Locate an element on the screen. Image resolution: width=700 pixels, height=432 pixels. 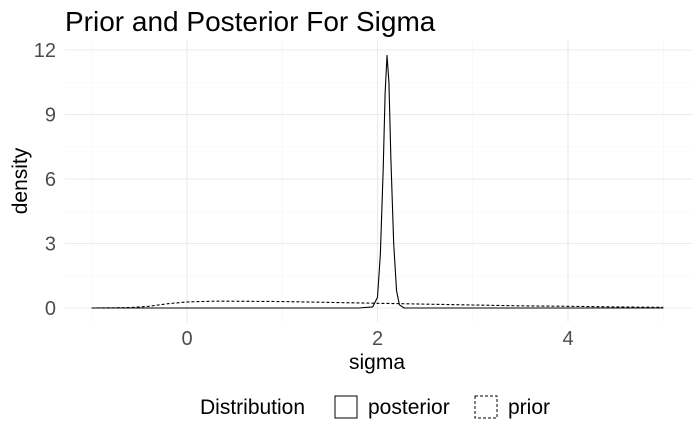
x-tick-label-1: 2 is located at coordinates (377, 339).